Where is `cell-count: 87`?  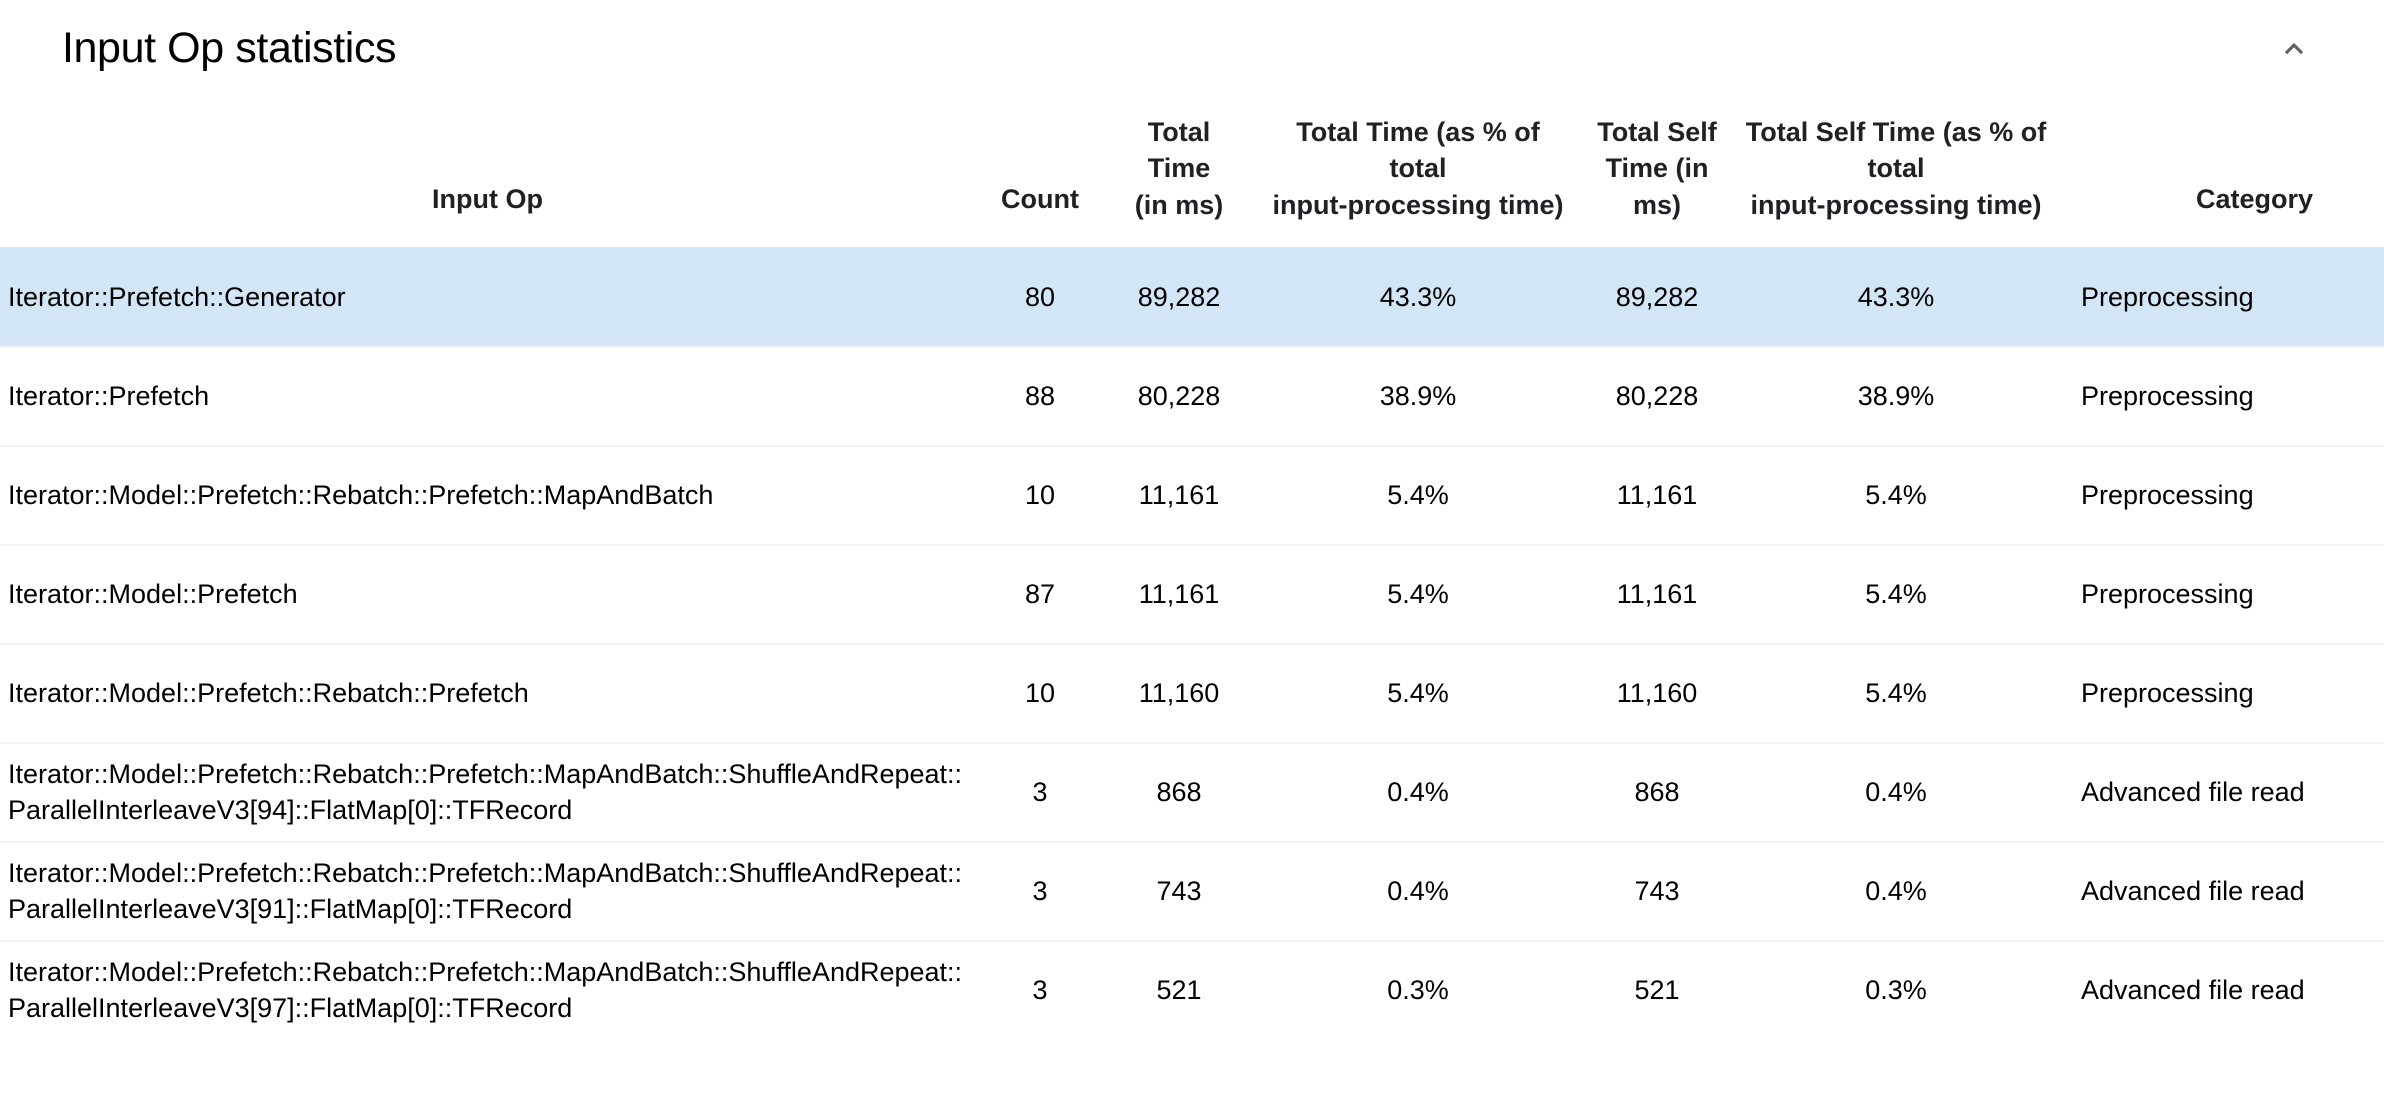 cell-count: 87 is located at coordinates (1040, 594).